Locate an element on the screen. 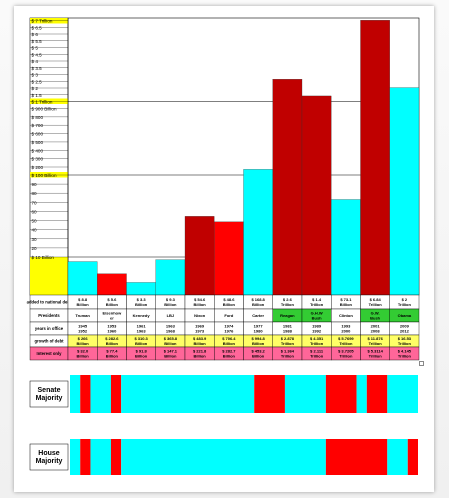  table-cell-text: $ 221.8 is located at coordinates (200, 351).